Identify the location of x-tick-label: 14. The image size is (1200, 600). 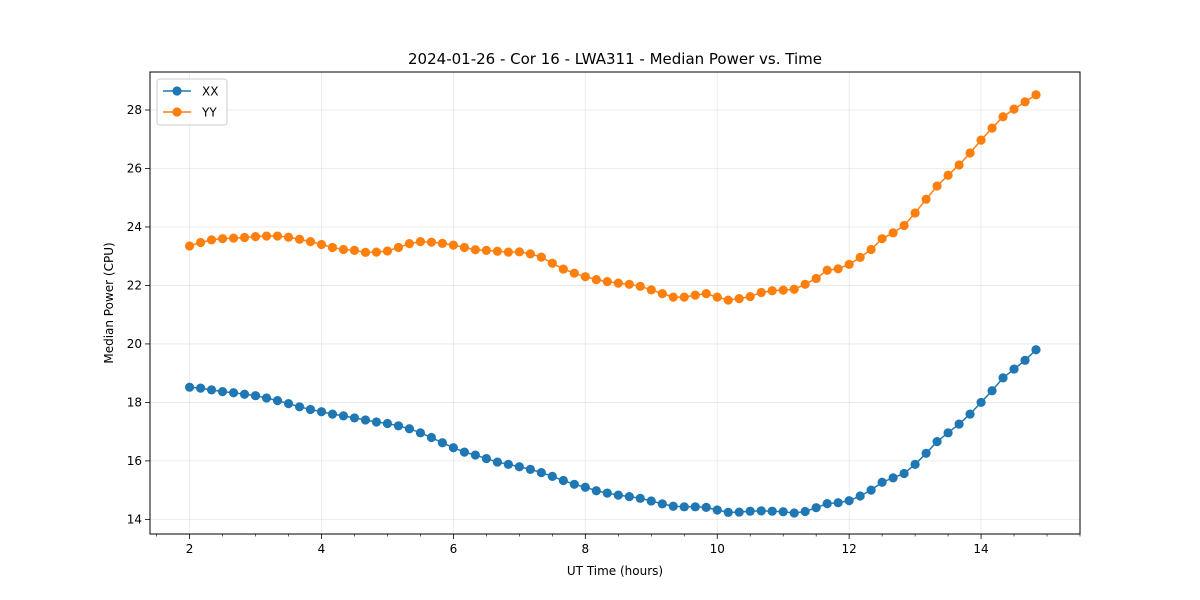
(980, 549).